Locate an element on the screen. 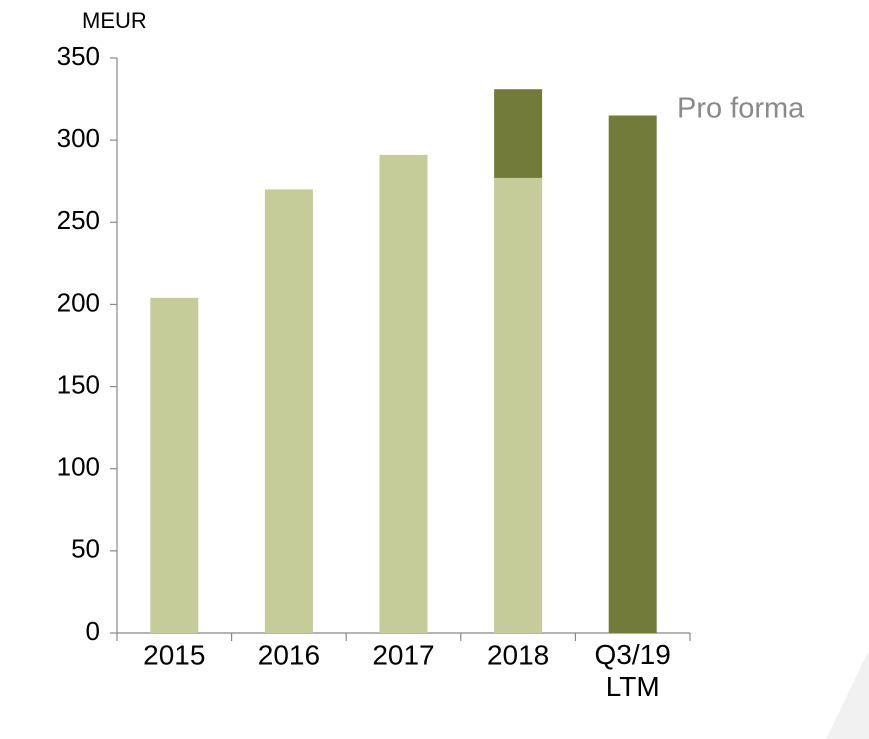  y-tick-label: 50 is located at coordinates (85, 549).